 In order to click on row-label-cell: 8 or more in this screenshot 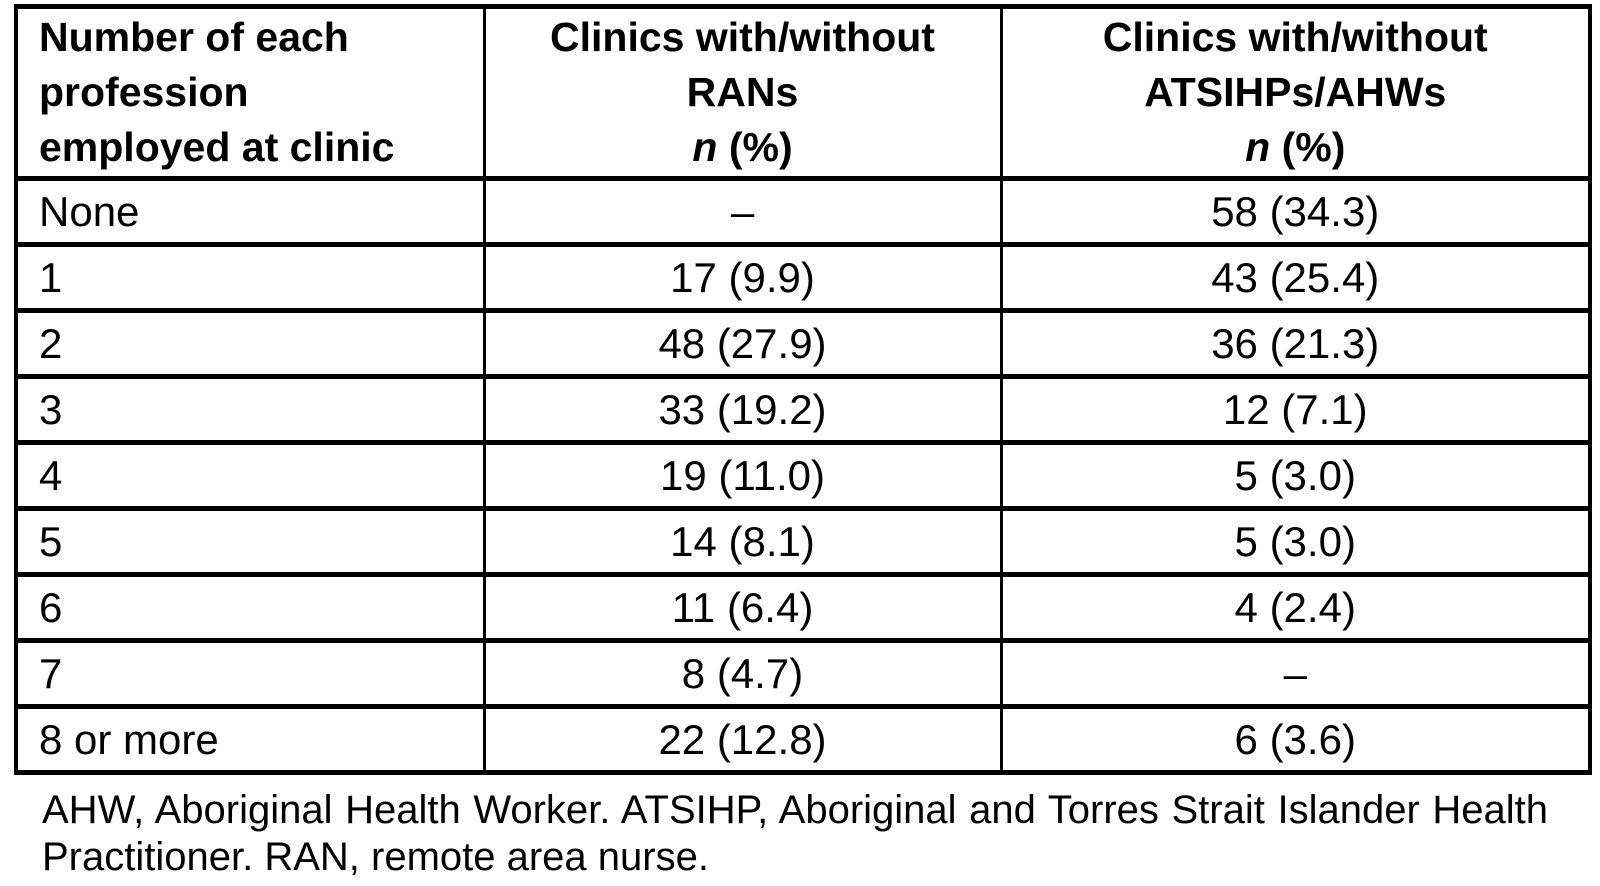, I will do `click(250, 739)`.